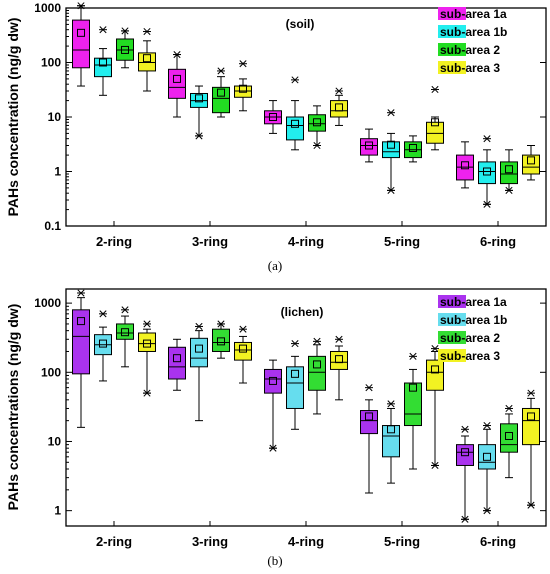 Image resolution: width=550 pixels, height=574 pixels. I want to click on box-6-ring-sub-area-1a, so click(465, 165).